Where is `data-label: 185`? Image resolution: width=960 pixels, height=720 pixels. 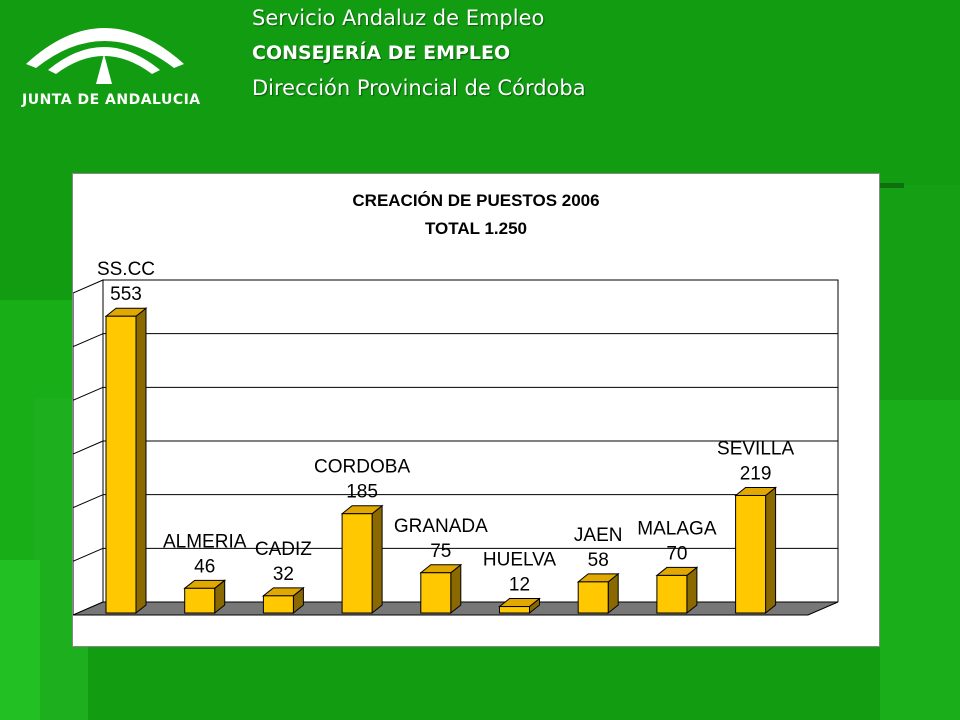 data-label: 185 is located at coordinates (362, 492).